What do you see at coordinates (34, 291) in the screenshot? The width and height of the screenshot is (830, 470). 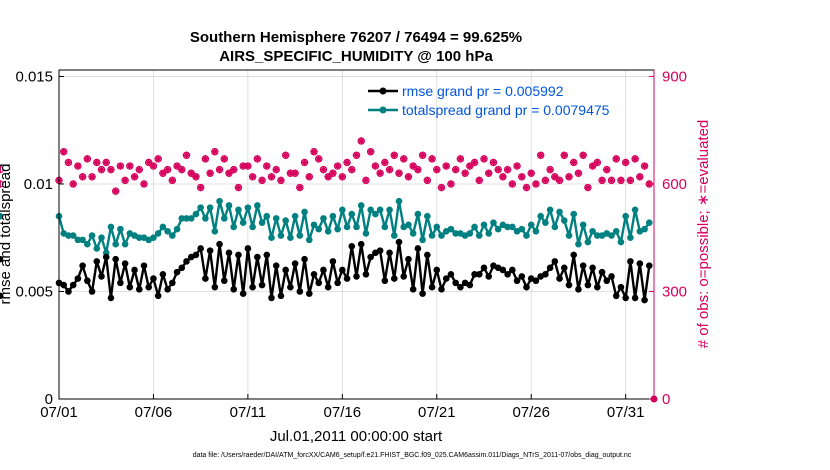 I see `left-tick-label: 0.005` at bounding box center [34, 291].